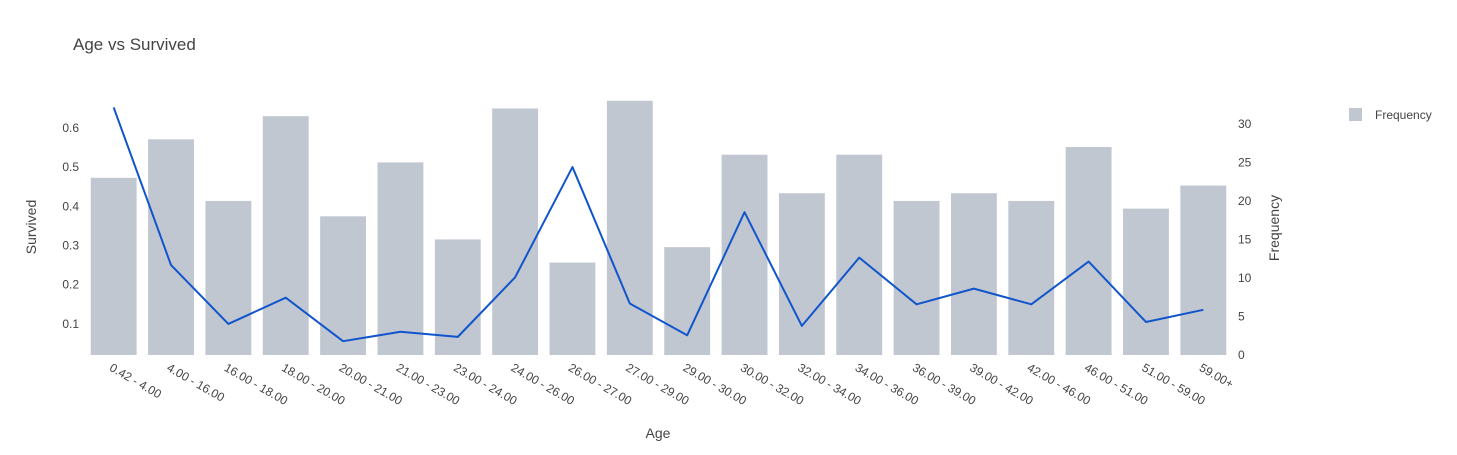  I want to click on right-tick-label-3: 15, so click(1245, 239).